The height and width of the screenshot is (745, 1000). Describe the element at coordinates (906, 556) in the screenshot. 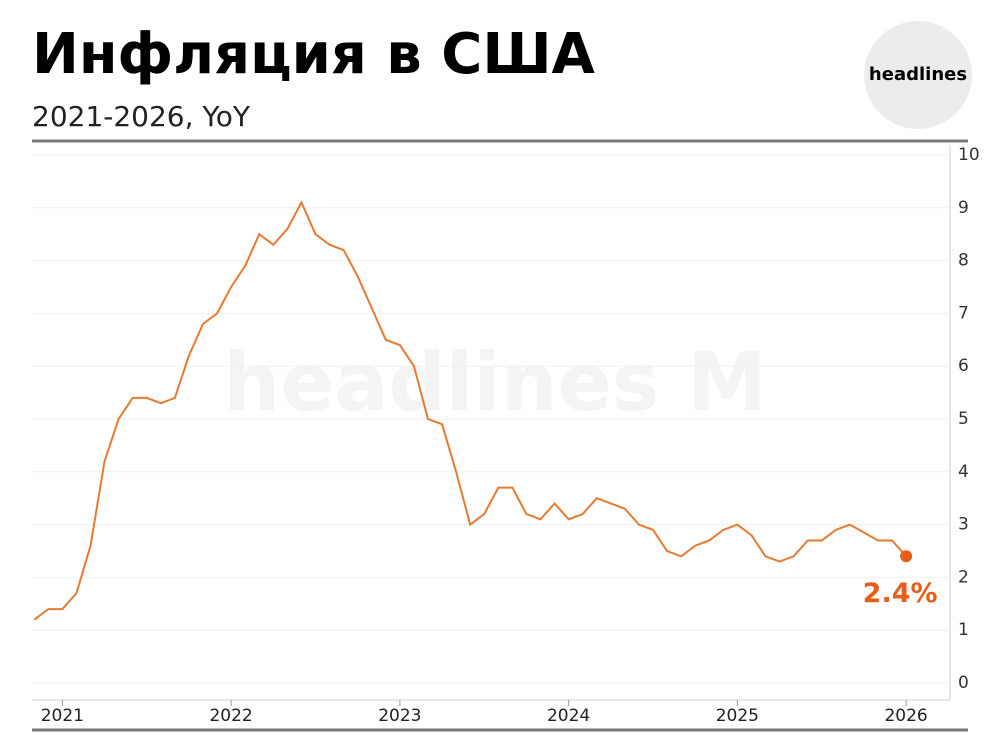

I see `end-marker` at that location.